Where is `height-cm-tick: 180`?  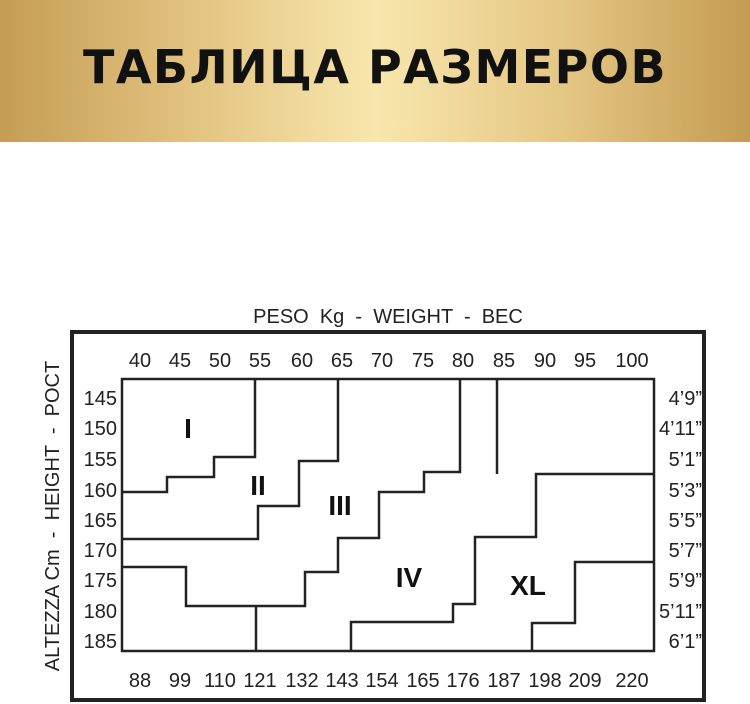 height-cm-tick: 180 is located at coordinates (100, 612).